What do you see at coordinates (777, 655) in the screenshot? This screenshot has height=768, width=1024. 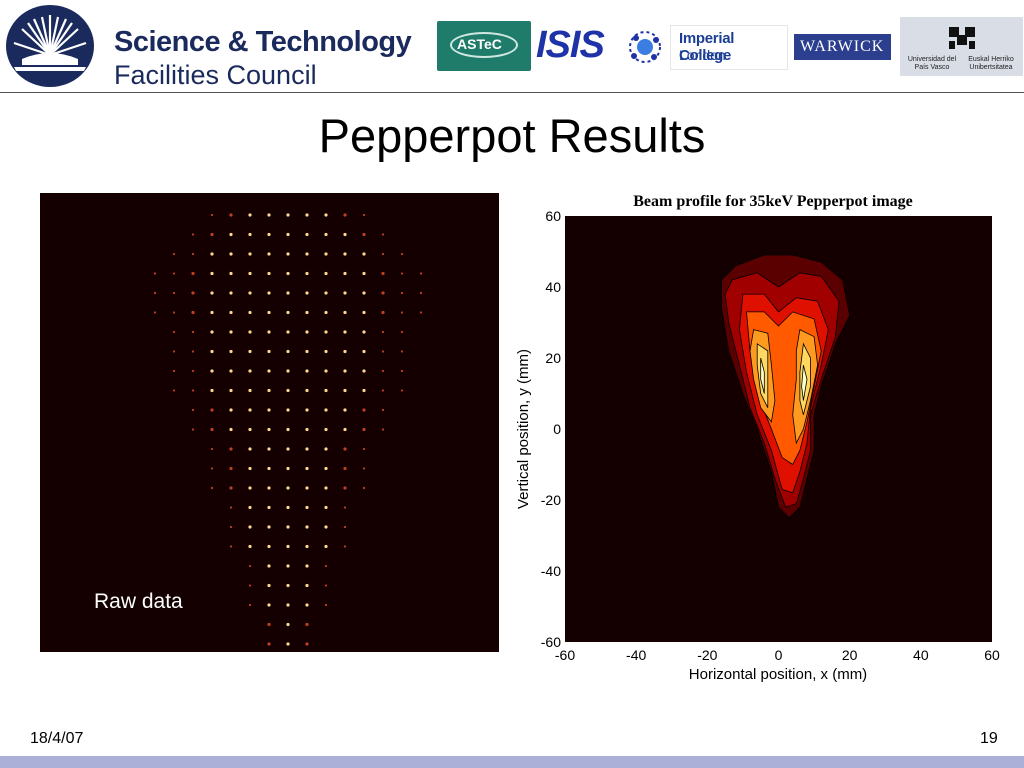 I see `x-axis-ticks: -60 -40 -20 0 20 40 60` at bounding box center [777, 655].